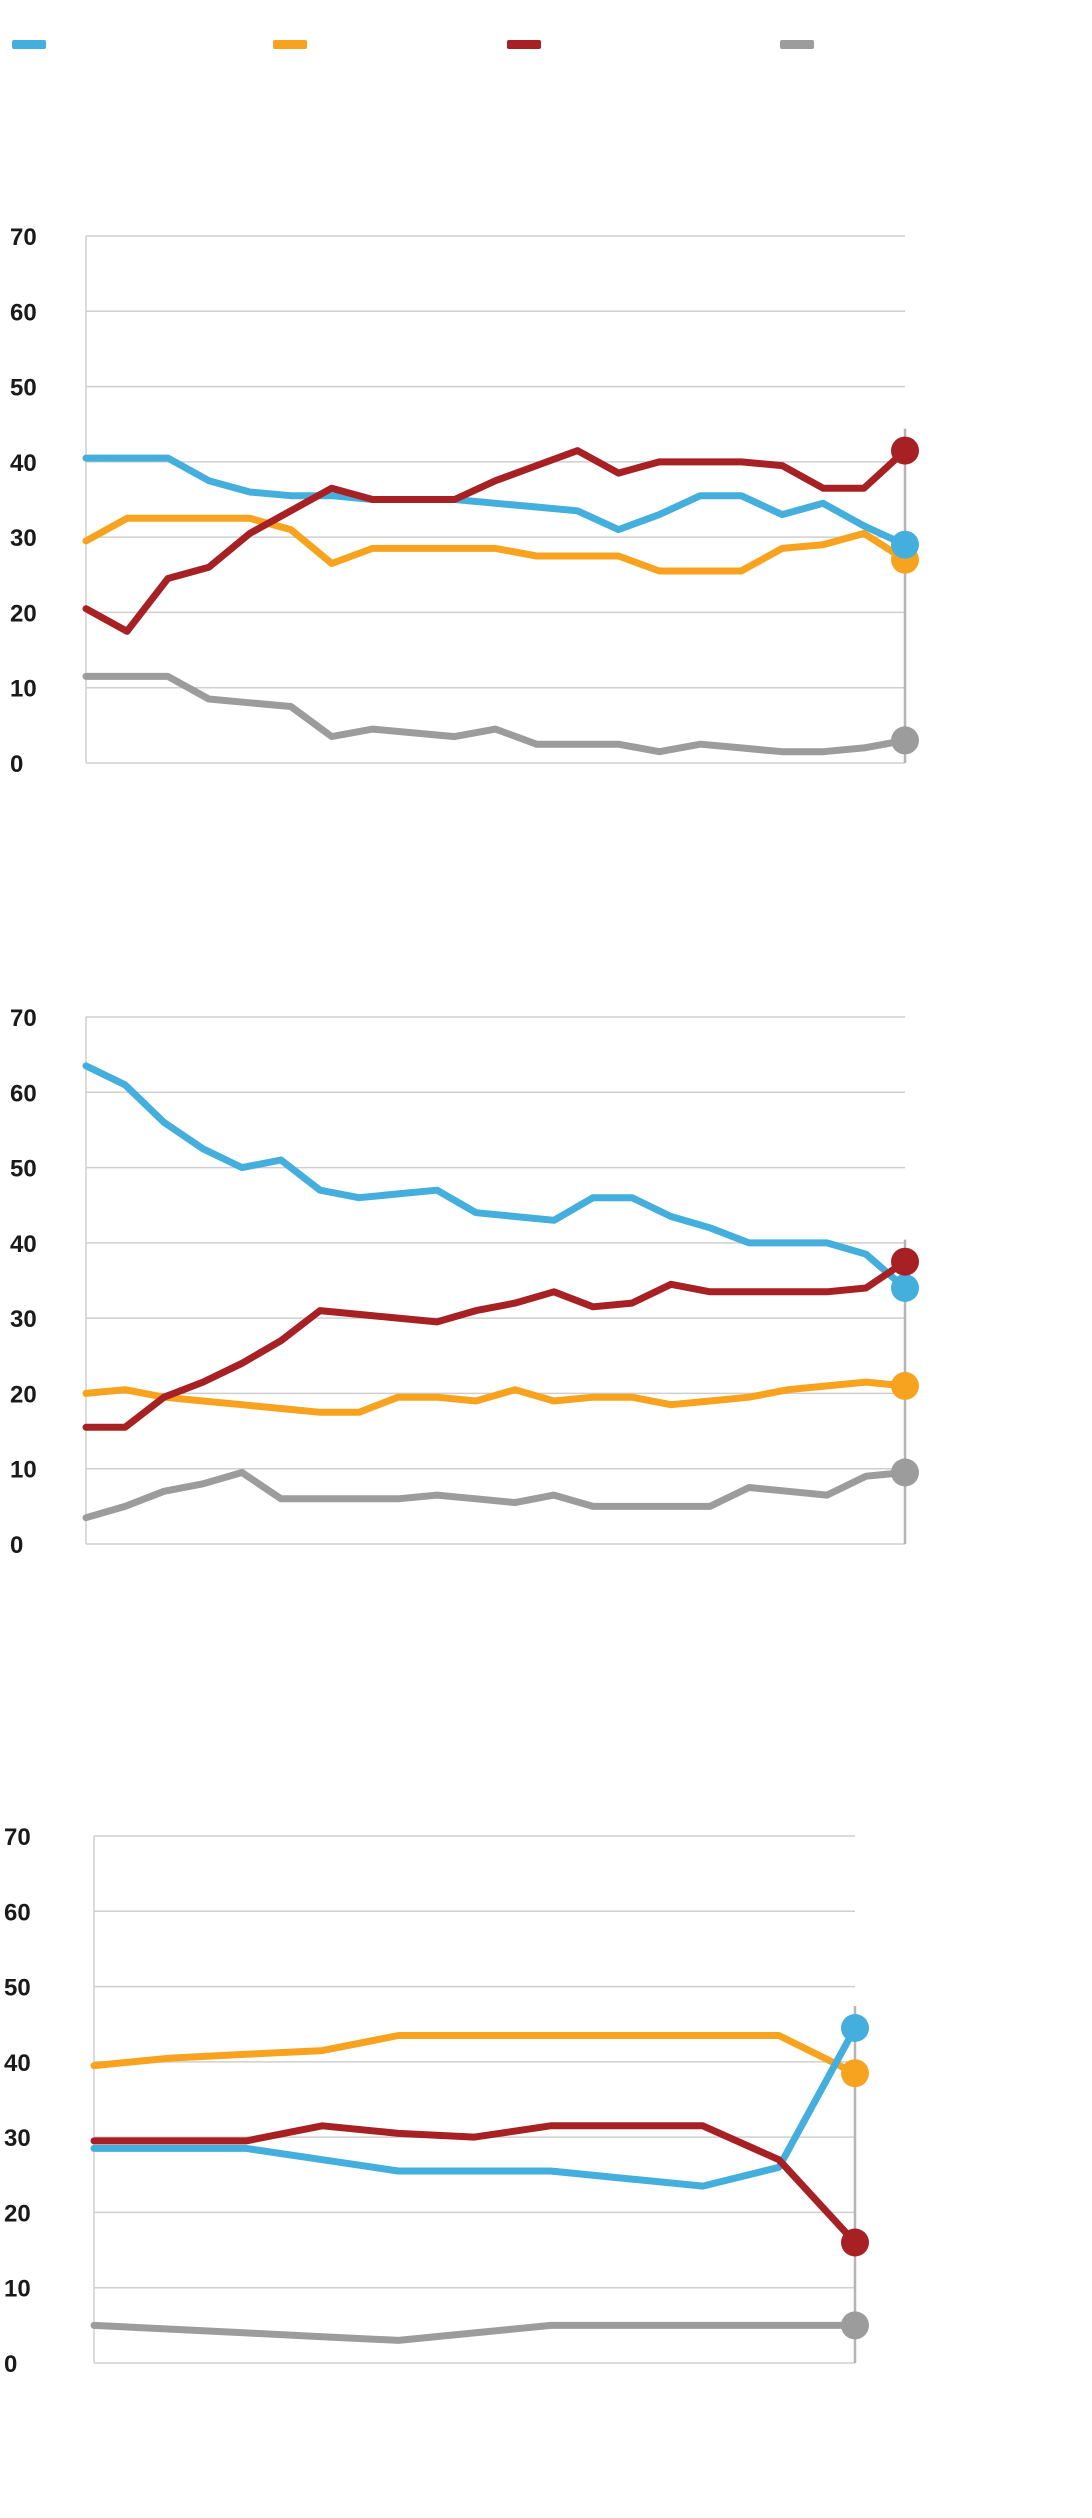  I want to click on chart-legend, so click(546, 30).